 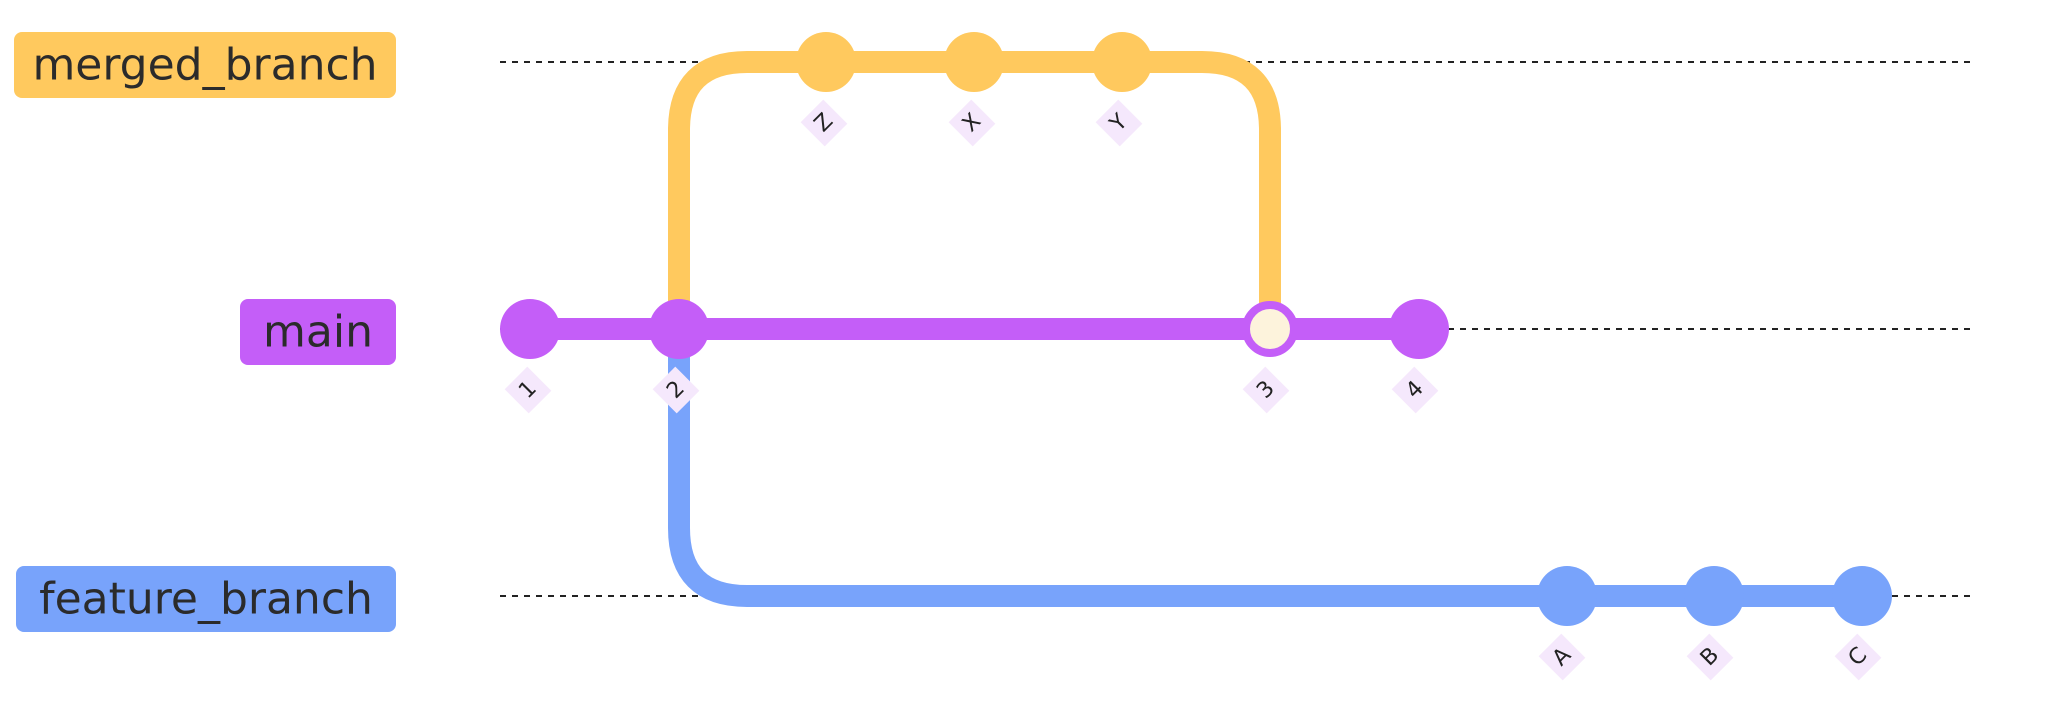 I want to click on branch-label-feature-branch-text: feature_branch, so click(x=206, y=599).